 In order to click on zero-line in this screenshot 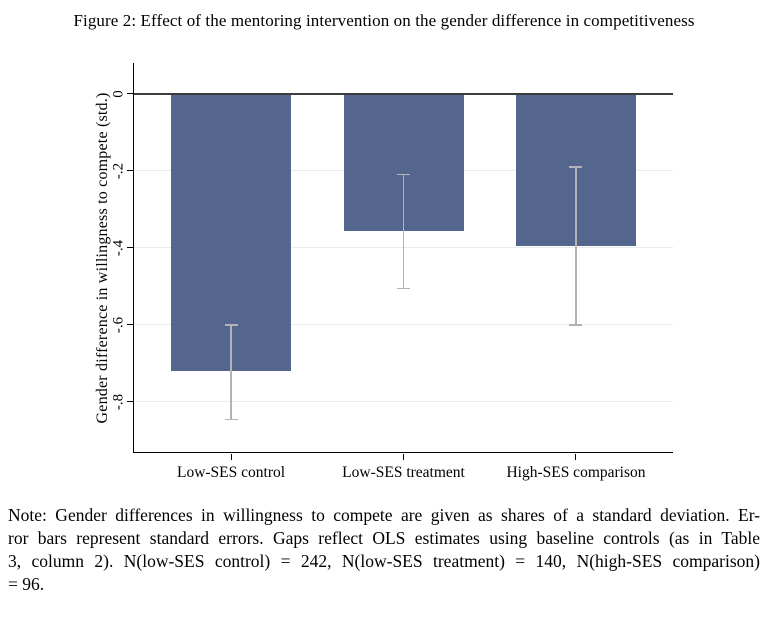, I will do `click(403, 93)`.